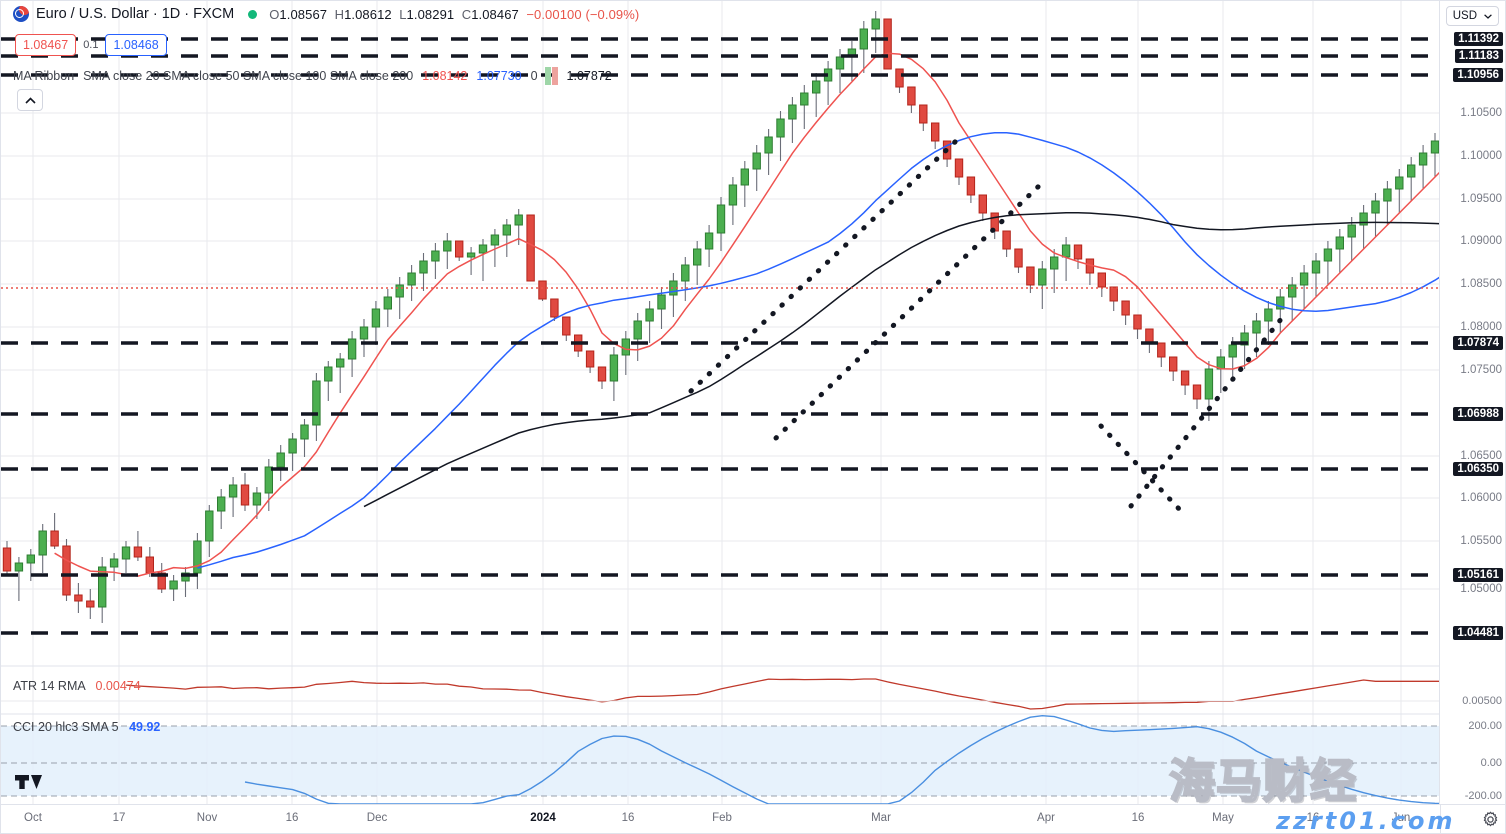 This screenshot has width=1506, height=834. I want to click on ohlc-change-percent: (−0.09%), so click(612, 14).